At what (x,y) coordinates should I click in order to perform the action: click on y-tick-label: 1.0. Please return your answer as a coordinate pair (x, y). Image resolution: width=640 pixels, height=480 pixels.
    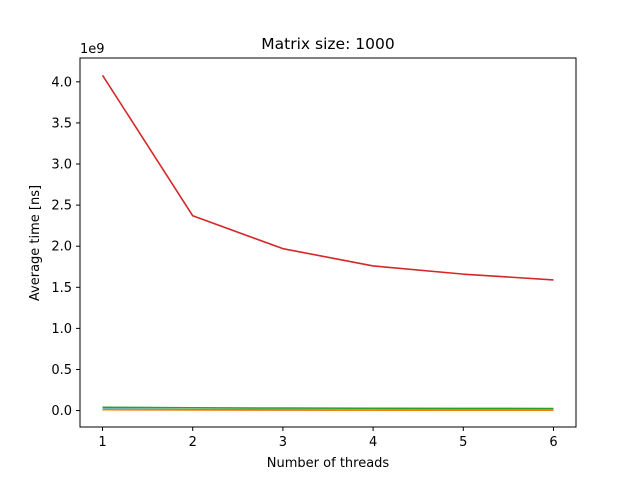
    Looking at the image, I should click on (61, 329).